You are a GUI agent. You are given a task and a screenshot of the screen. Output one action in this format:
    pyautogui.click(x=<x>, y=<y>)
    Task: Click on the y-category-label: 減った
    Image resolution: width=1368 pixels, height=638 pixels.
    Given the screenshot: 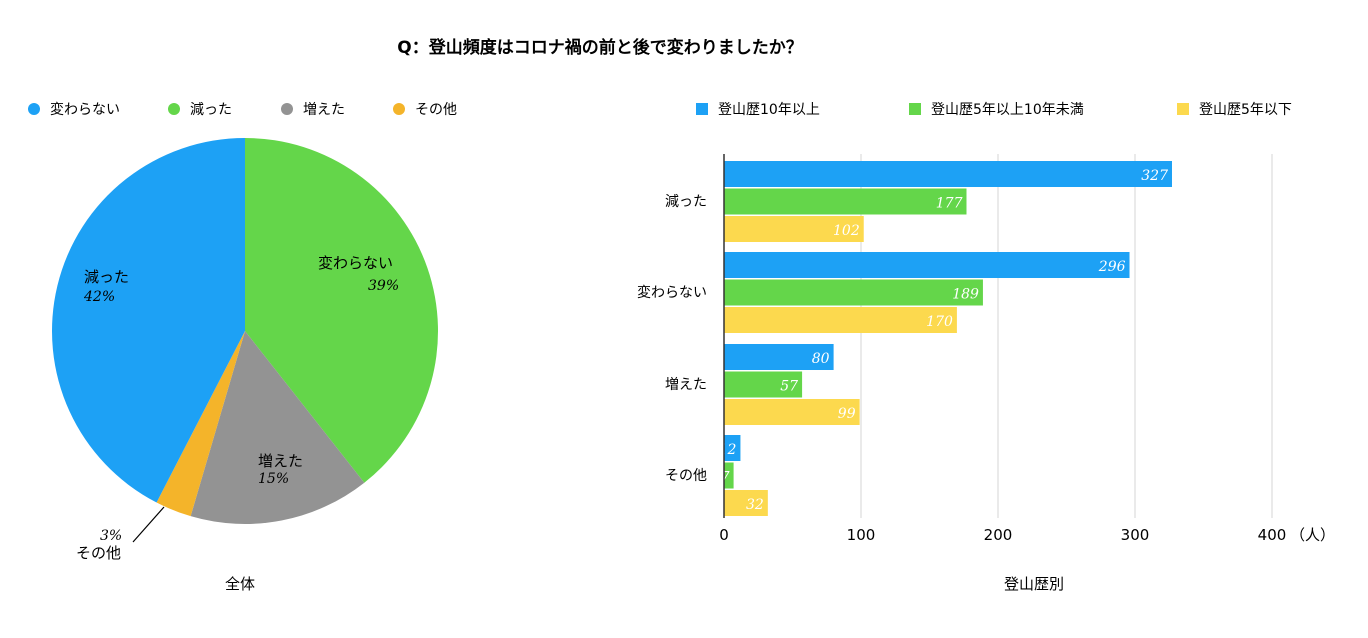 What is the action you would take?
    pyautogui.click(x=686, y=201)
    